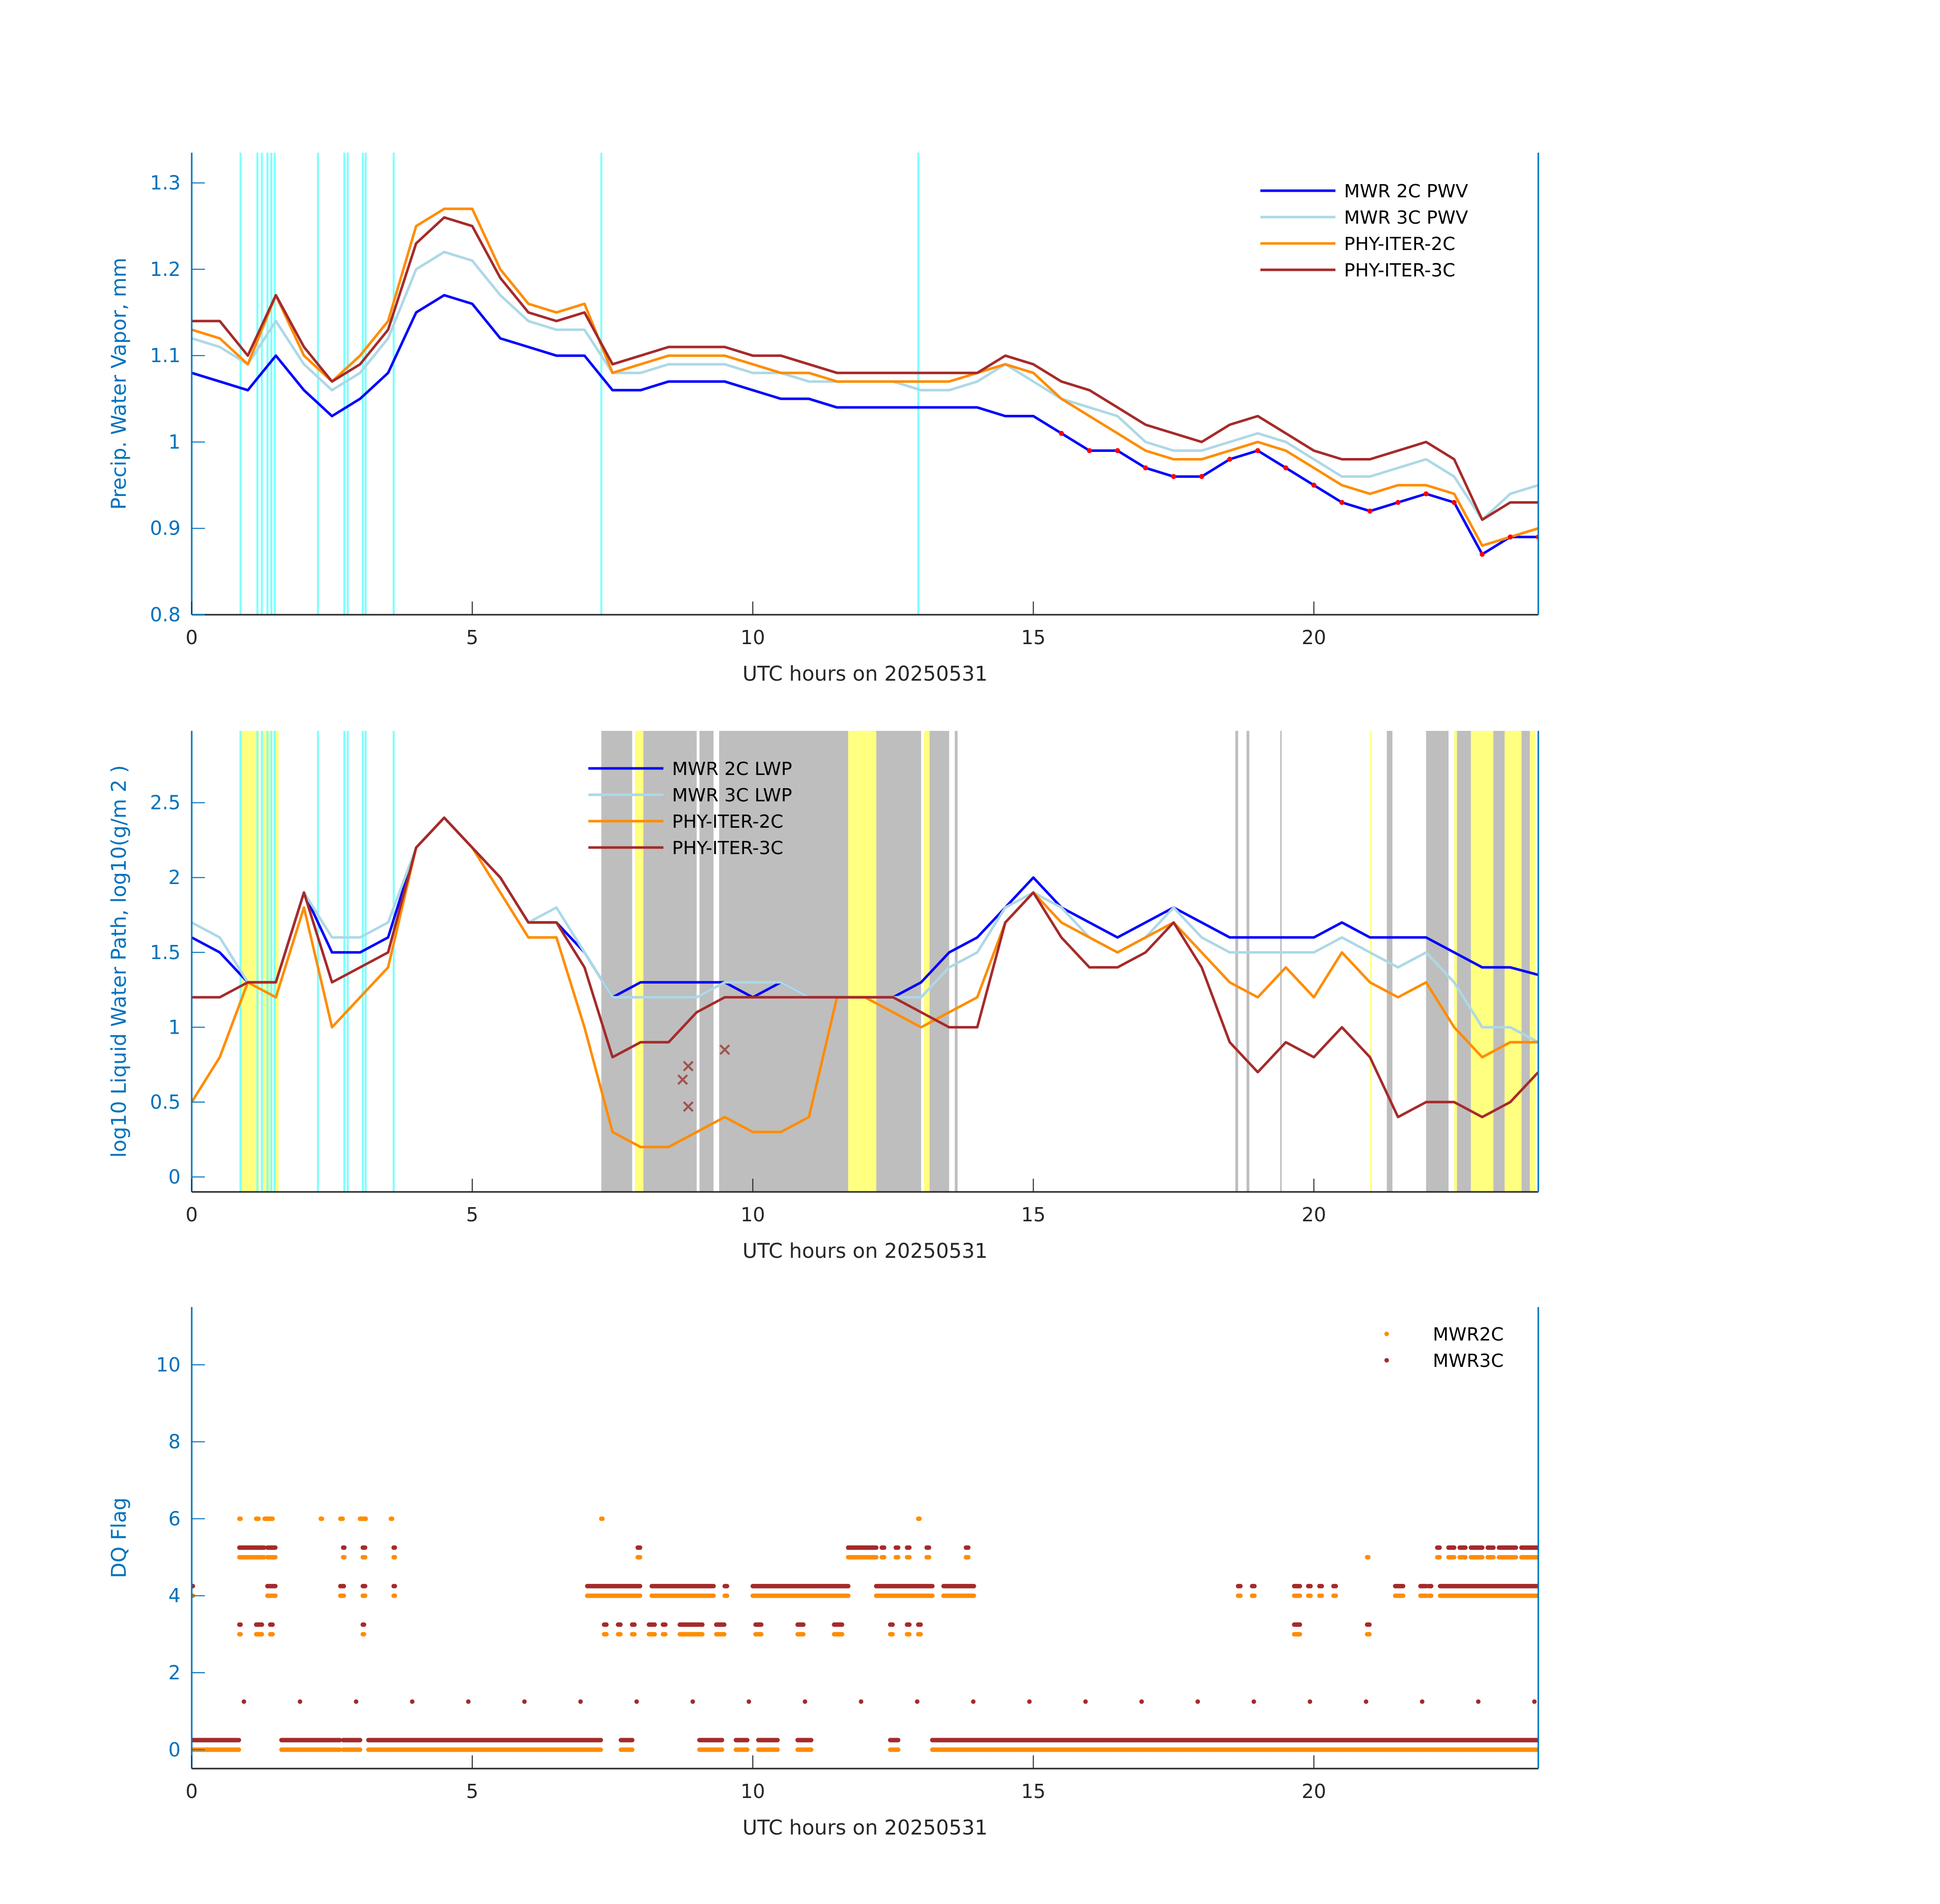  What do you see at coordinates (865, 377) in the screenshot?
I see `series-line-phy-iter-2c` at bounding box center [865, 377].